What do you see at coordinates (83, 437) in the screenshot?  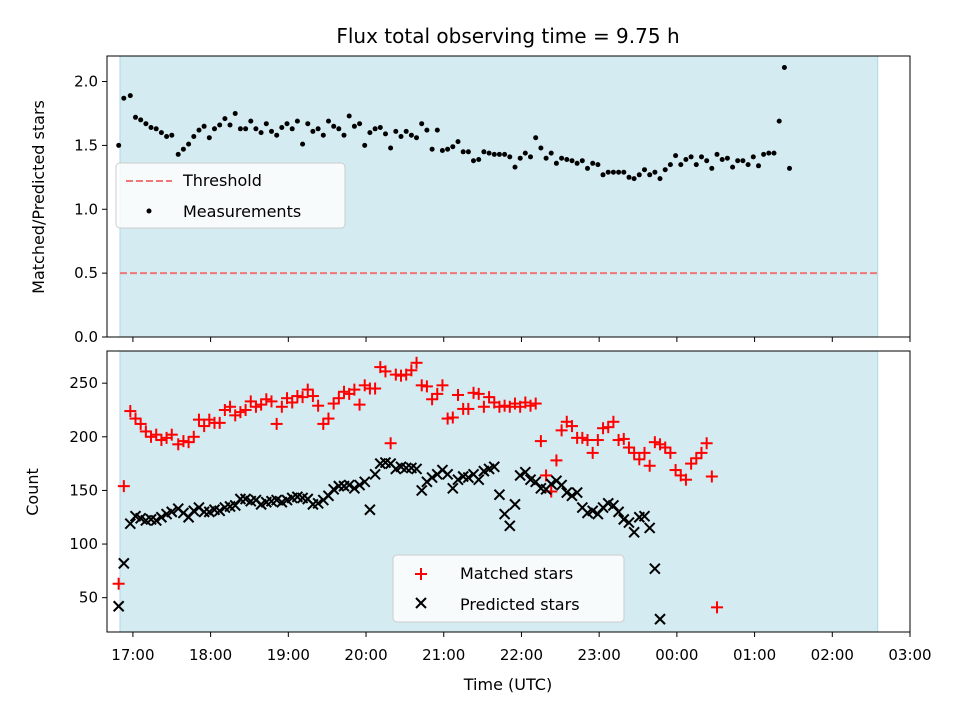 I see `y-tick-label: 200` at bounding box center [83, 437].